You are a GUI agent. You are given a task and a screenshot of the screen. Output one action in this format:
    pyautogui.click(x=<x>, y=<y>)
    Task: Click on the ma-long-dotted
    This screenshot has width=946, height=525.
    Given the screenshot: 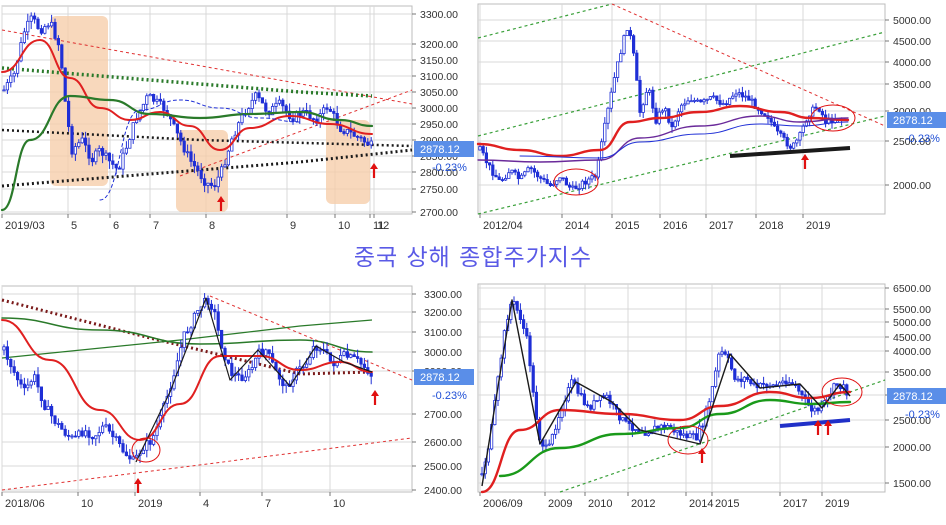 What is the action you would take?
    pyautogui.click(x=207, y=138)
    